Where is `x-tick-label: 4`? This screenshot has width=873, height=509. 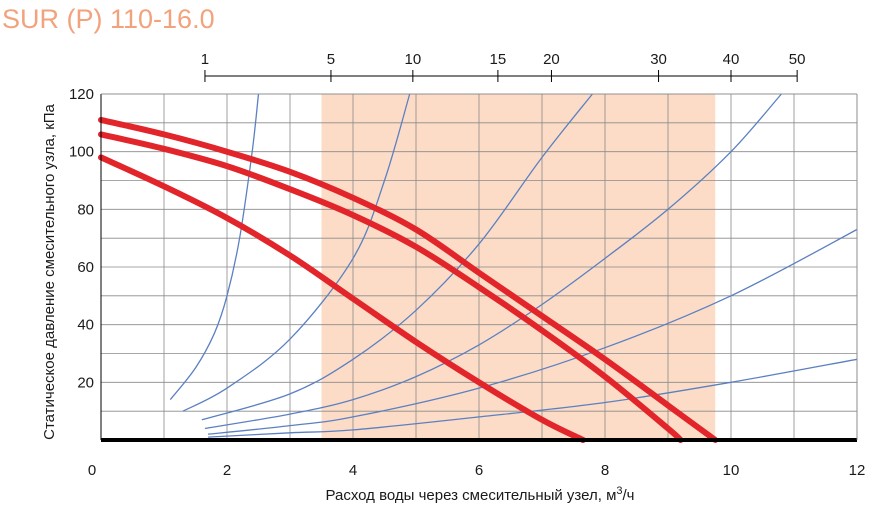
x-tick-label: 4 is located at coordinates (353, 470).